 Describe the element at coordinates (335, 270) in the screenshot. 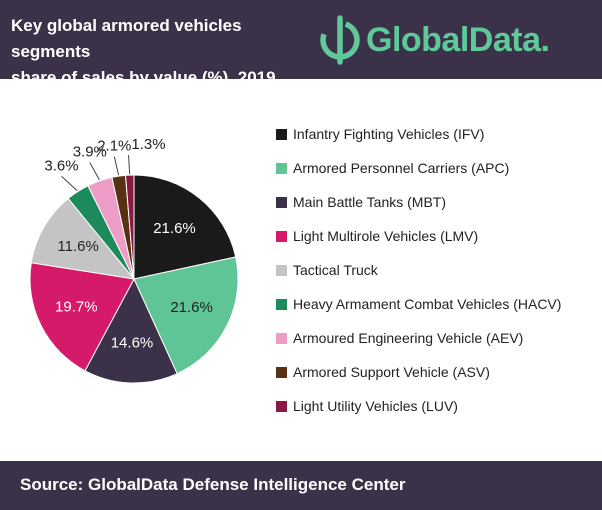

I see `legend-label: Tactical Truck` at that location.